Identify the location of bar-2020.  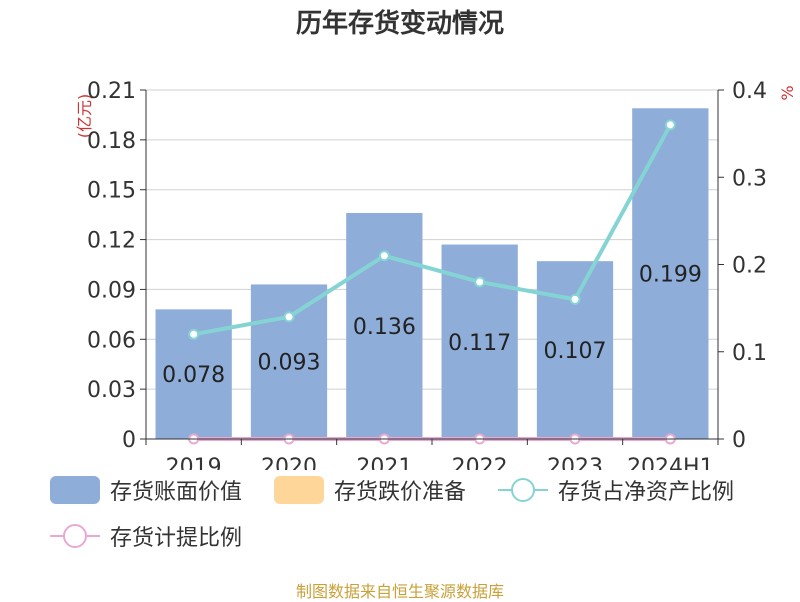
(289, 361).